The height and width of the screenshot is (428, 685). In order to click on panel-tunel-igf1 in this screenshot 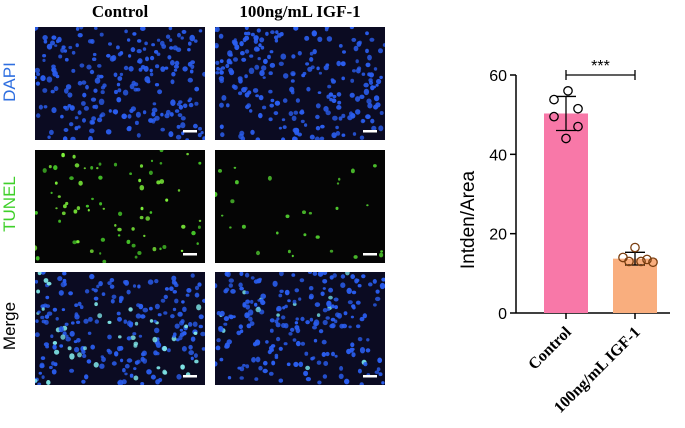, I will do `click(300, 206)`.